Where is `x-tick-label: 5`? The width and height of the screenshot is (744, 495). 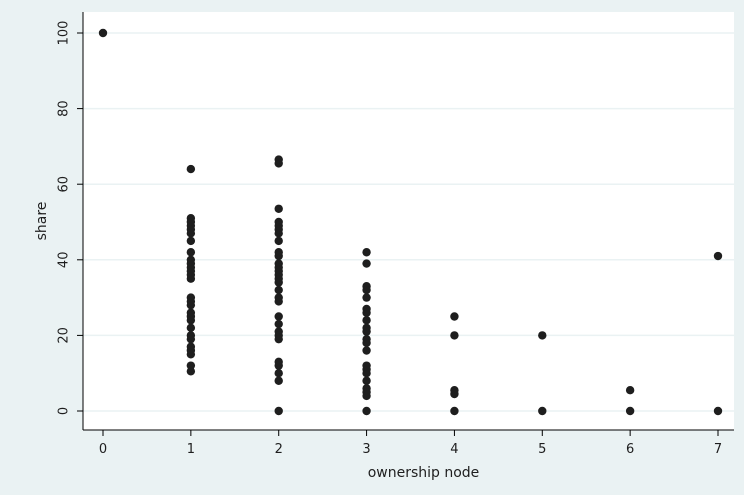 x-tick-label: 5 is located at coordinates (542, 449).